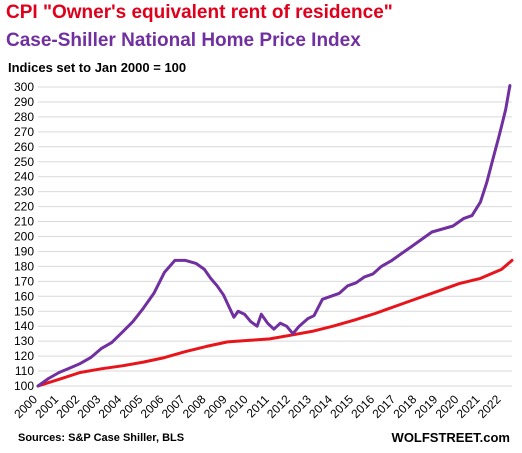 This screenshot has height=453, width=522. What do you see at coordinates (24, 117) in the screenshot?
I see `y-tick-label: 280` at bounding box center [24, 117].